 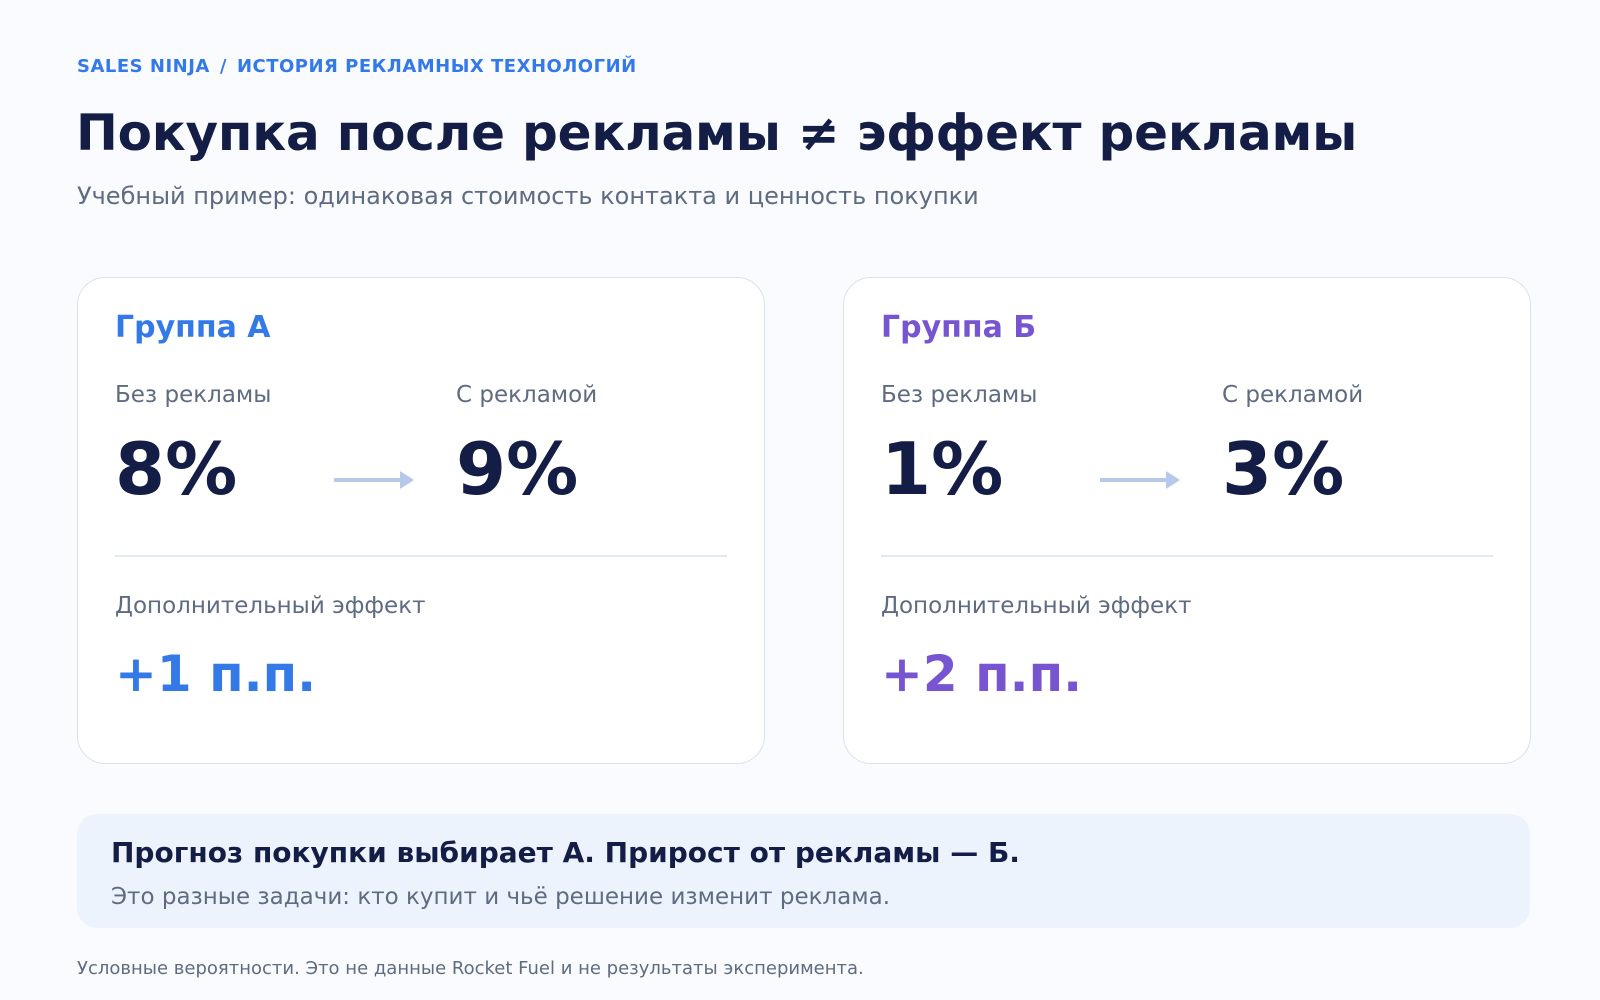 I want to click on group-b-effect-value: +2 п.п., so click(x=982, y=674).